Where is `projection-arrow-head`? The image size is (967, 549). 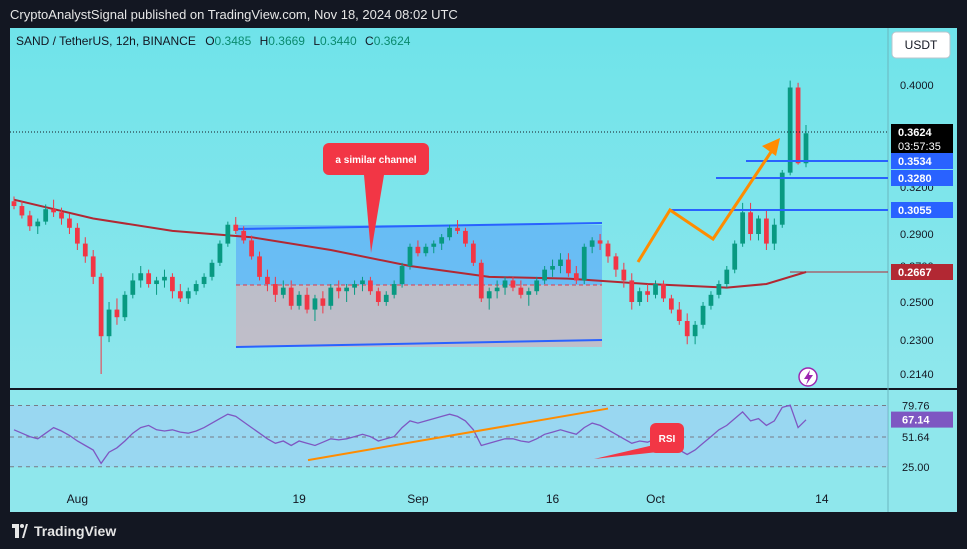
projection-arrow-head is located at coordinates (771, 147).